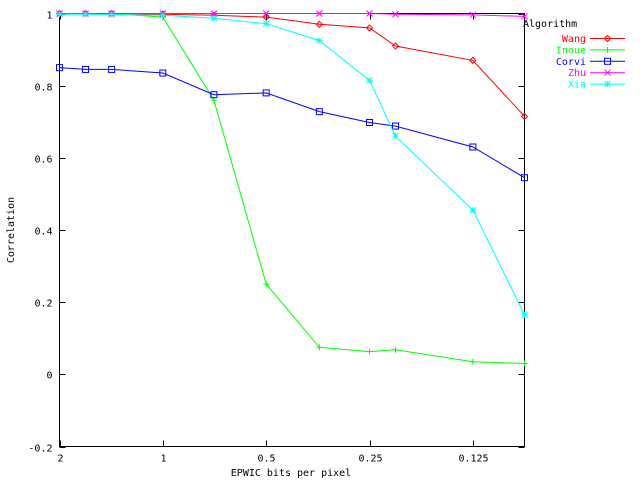  What do you see at coordinates (163, 459) in the screenshot?
I see `x-tick-label: 1` at bounding box center [163, 459].